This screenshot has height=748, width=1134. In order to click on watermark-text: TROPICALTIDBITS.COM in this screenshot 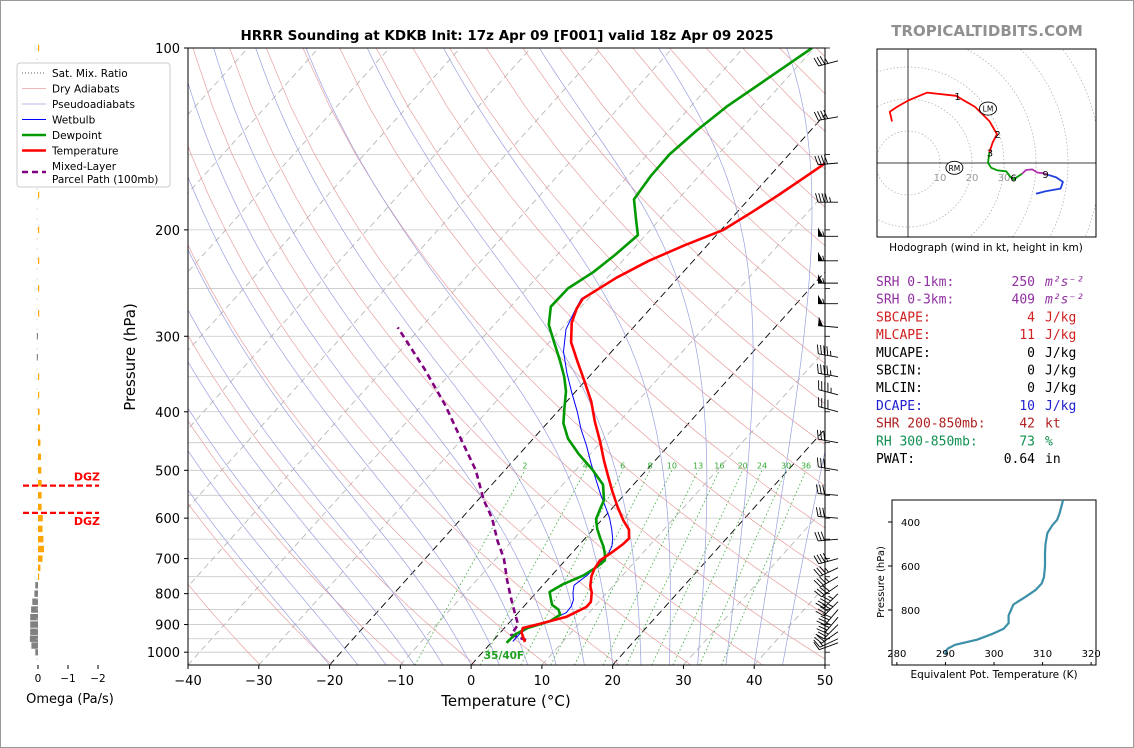, I will do `click(987, 31)`.